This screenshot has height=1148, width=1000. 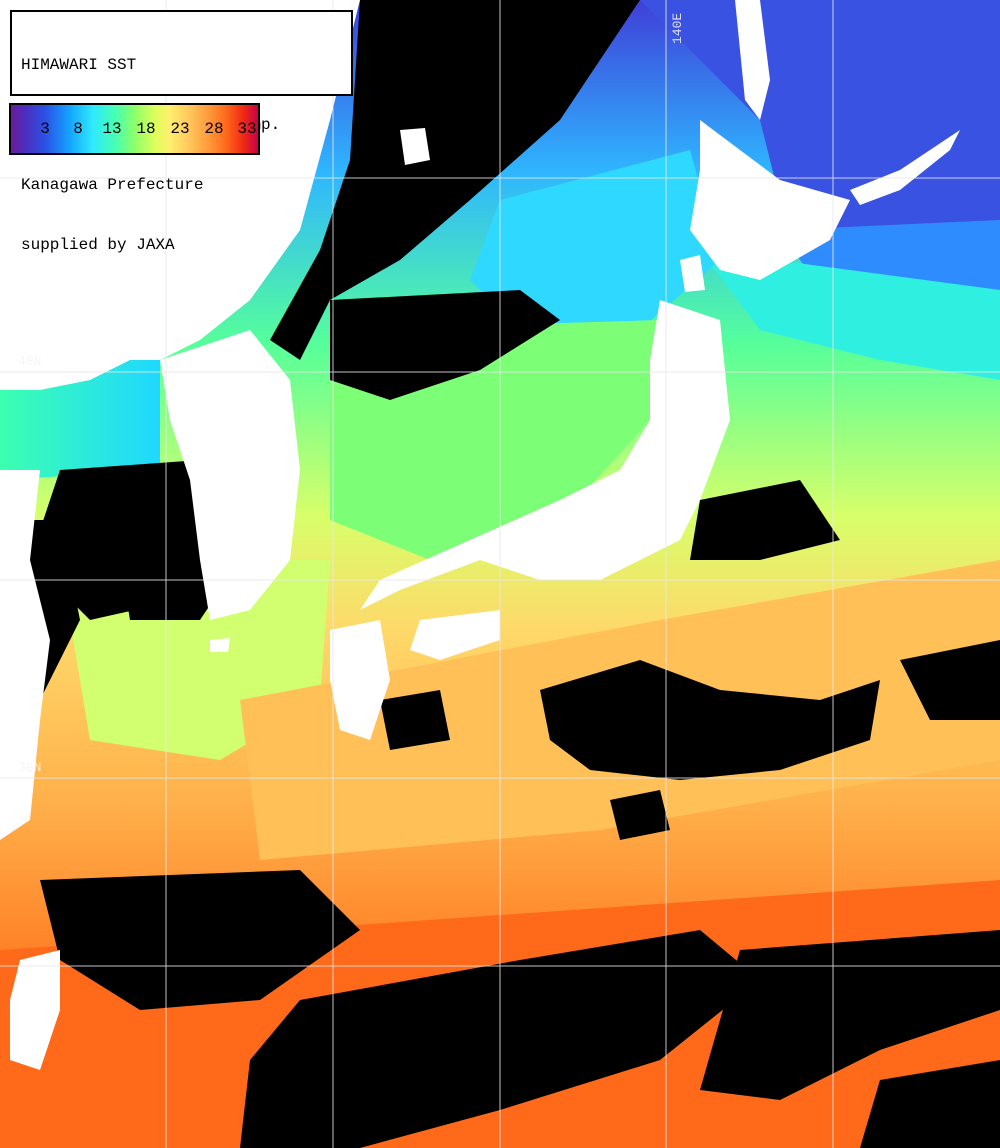 I want to click on legend-tick-13: 13, so click(x=112, y=129).